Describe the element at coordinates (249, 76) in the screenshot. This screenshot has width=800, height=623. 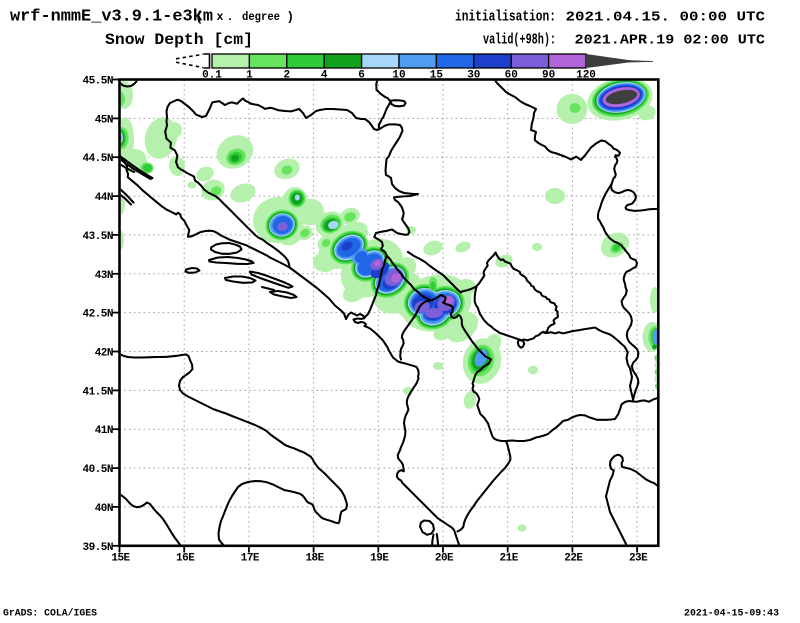
I see `svg-text: 1` at that location.